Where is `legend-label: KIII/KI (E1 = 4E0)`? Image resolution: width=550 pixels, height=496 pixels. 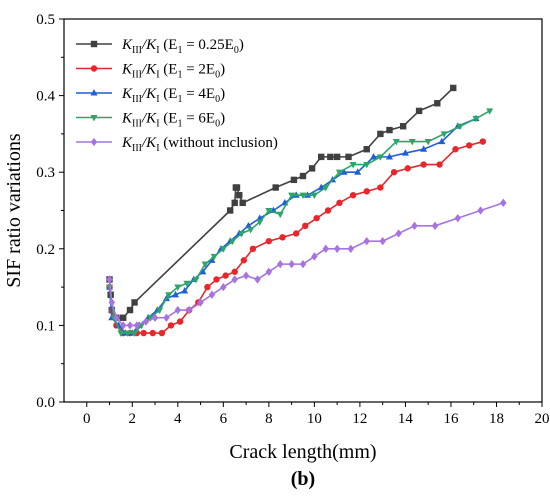
legend-label: KIII/KI (E1 = 4E0) is located at coordinates (173, 95).